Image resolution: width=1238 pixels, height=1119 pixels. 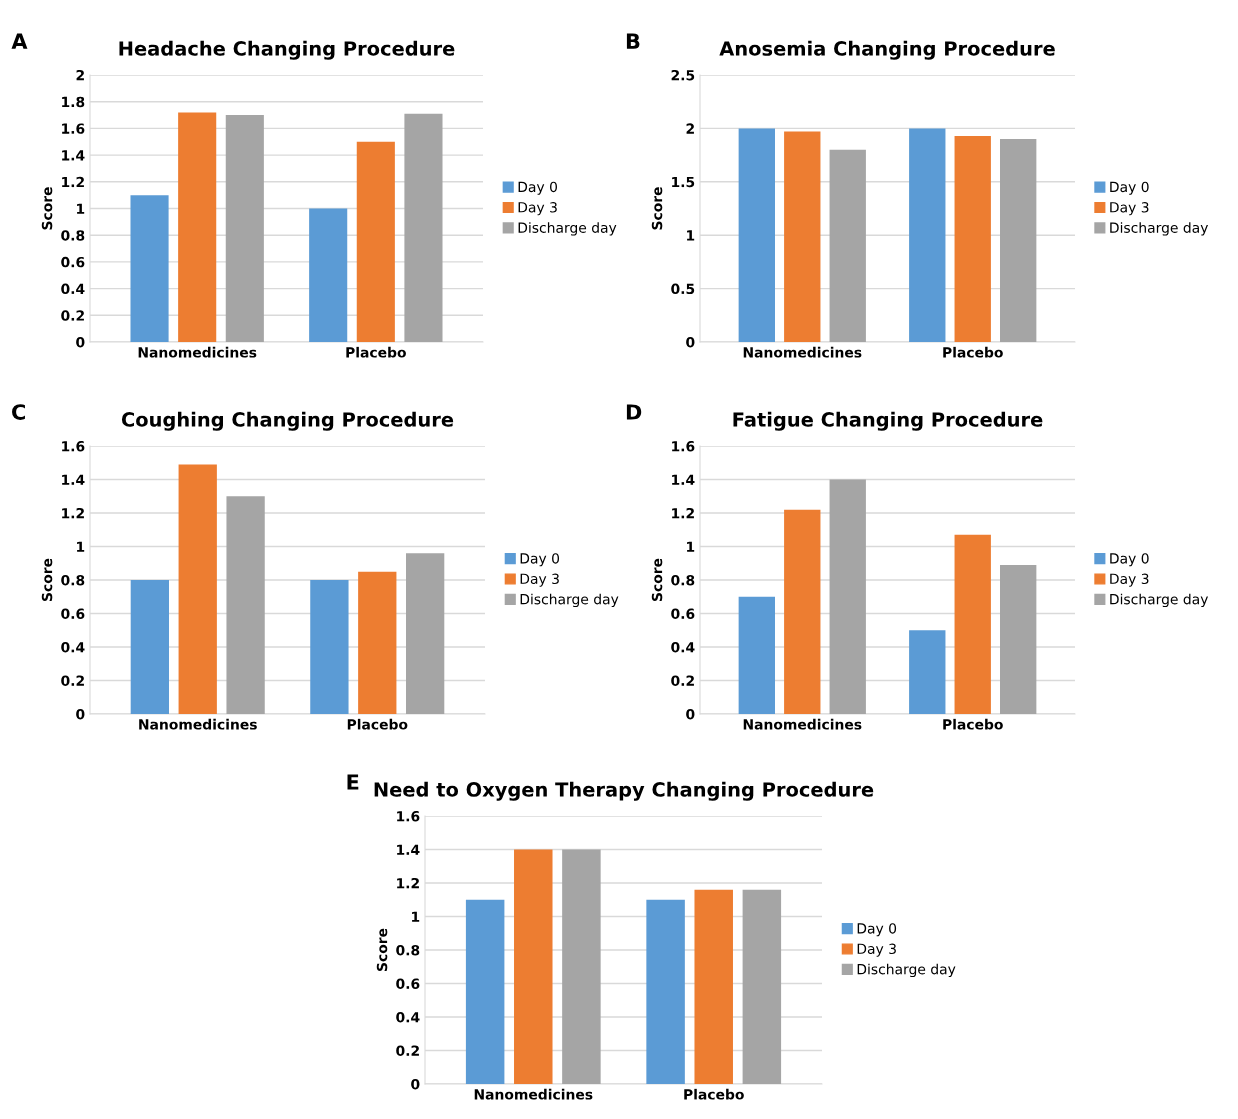 What do you see at coordinates (19, 41) in the screenshot?
I see `text: A` at bounding box center [19, 41].